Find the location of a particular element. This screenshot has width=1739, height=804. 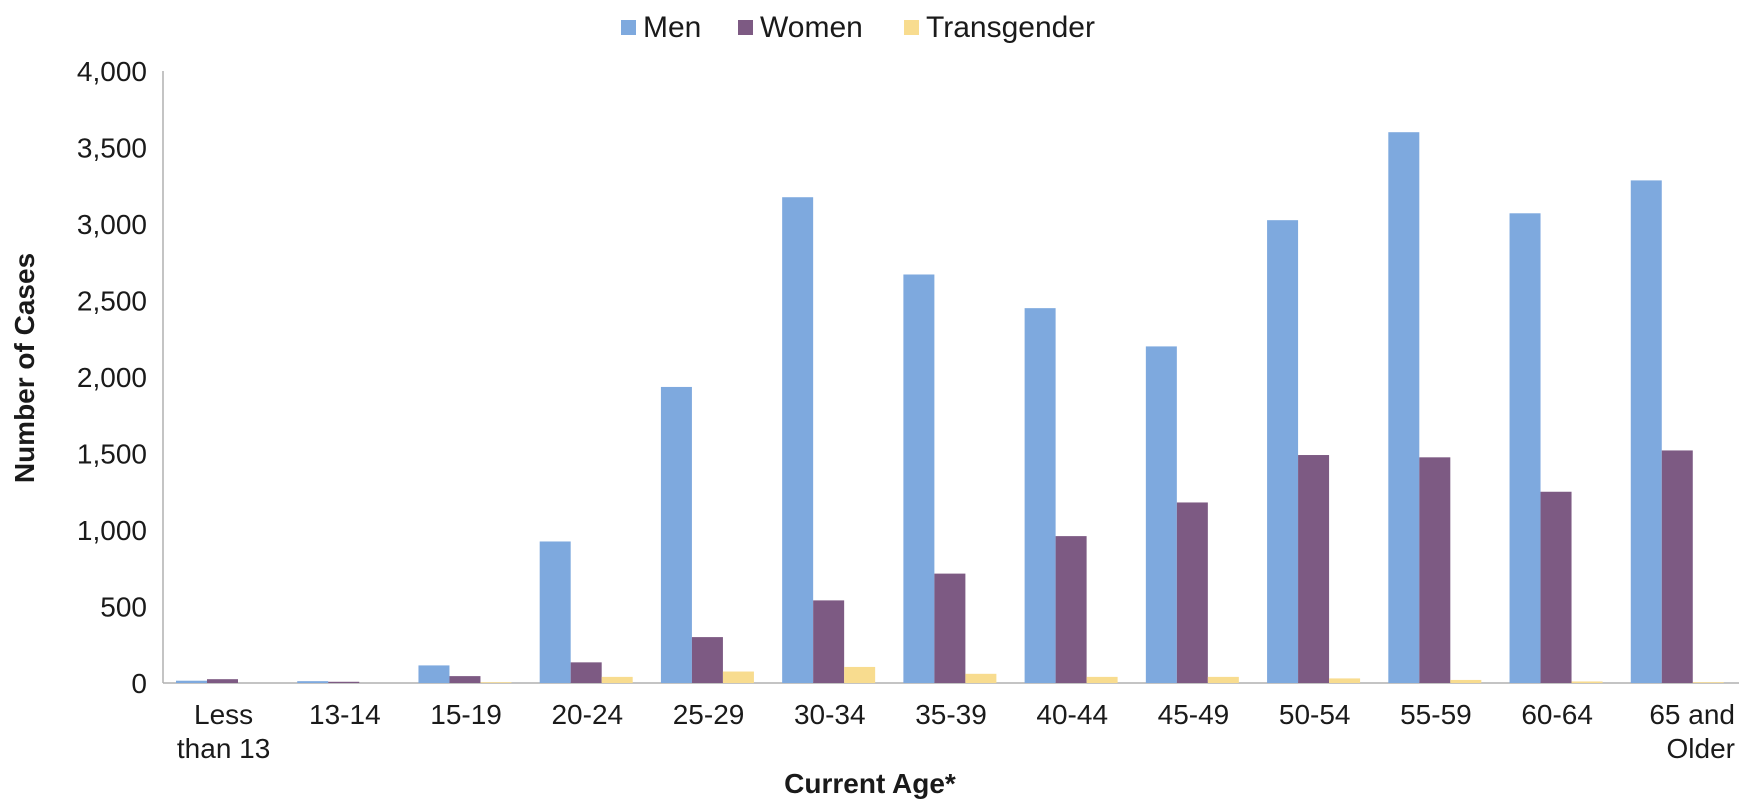

x-tick-label: 60-64 is located at coordinates (1557, 714).